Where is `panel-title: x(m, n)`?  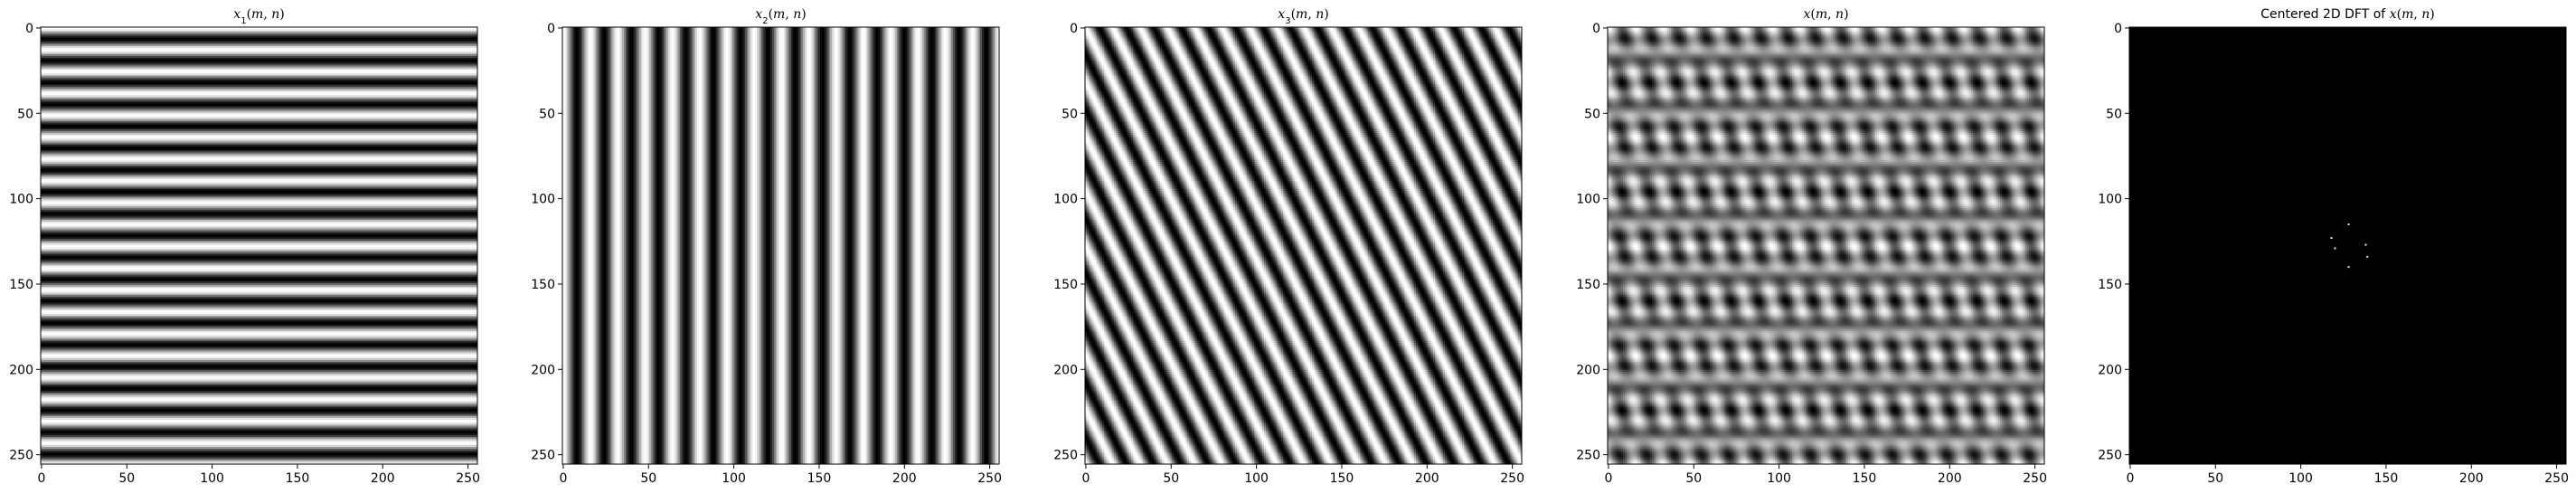
panel-title: x(m, n) is located at coordinates (1825, 14).